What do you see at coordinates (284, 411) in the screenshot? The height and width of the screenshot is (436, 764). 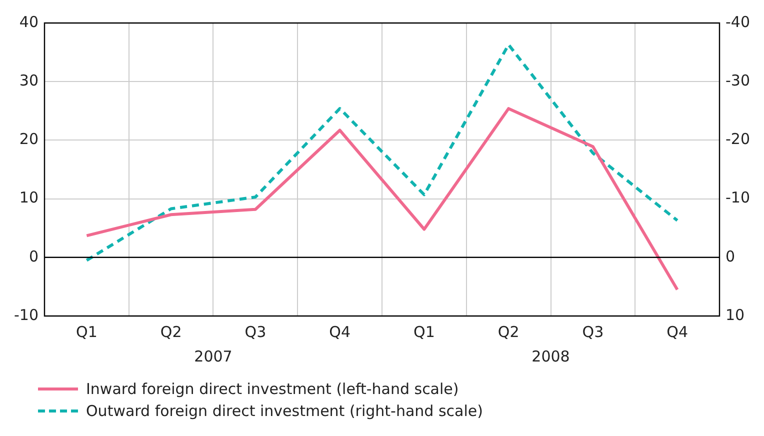 I see `legend-label: Outward foreign direct investment (right-hand scale)` at bounding box center [284, 411].